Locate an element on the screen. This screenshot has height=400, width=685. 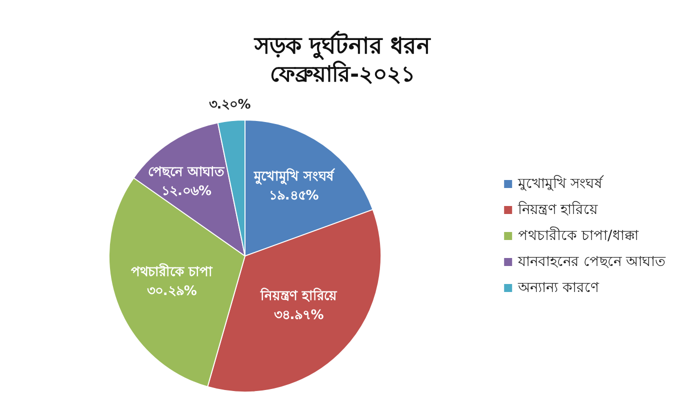
data-label: পেছনে আঘাত ১২.০৬% is located at coordinates (187, 181).